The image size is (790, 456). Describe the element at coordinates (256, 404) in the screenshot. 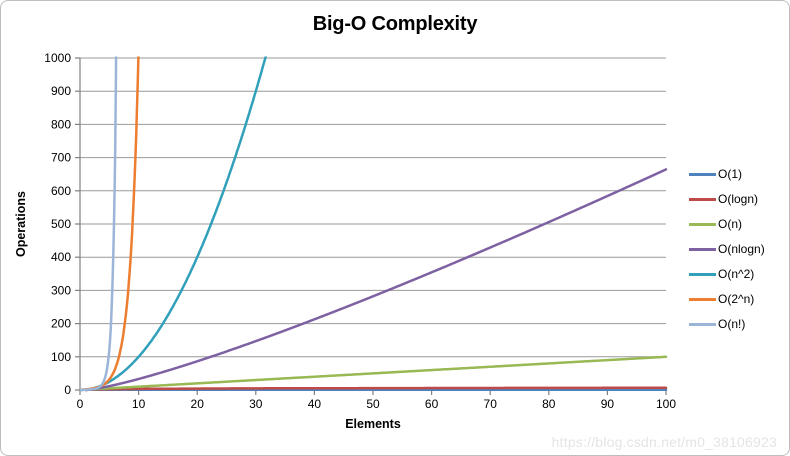

I see `x-tick-label: 30` at that location.